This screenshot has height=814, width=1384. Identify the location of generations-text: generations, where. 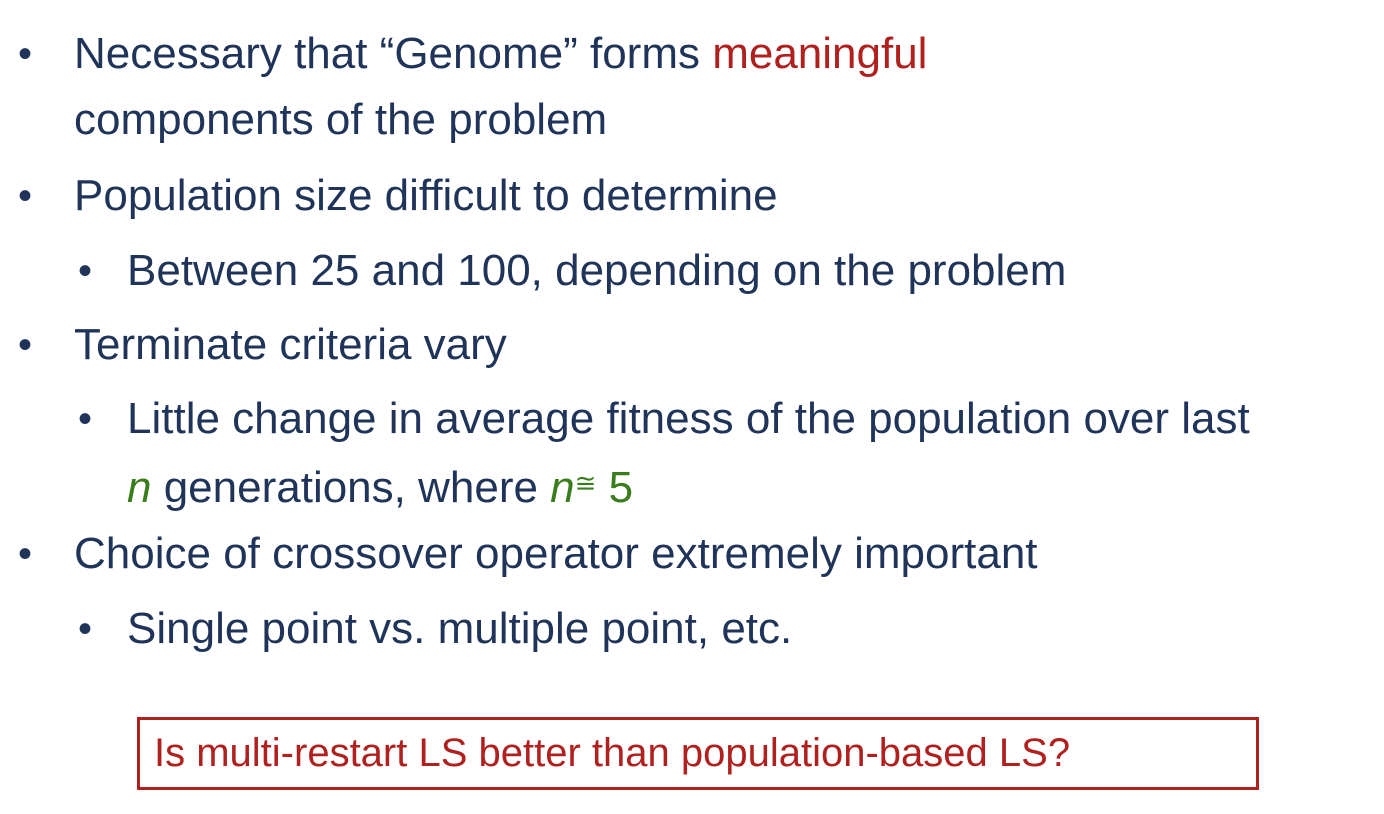
(351, 487).